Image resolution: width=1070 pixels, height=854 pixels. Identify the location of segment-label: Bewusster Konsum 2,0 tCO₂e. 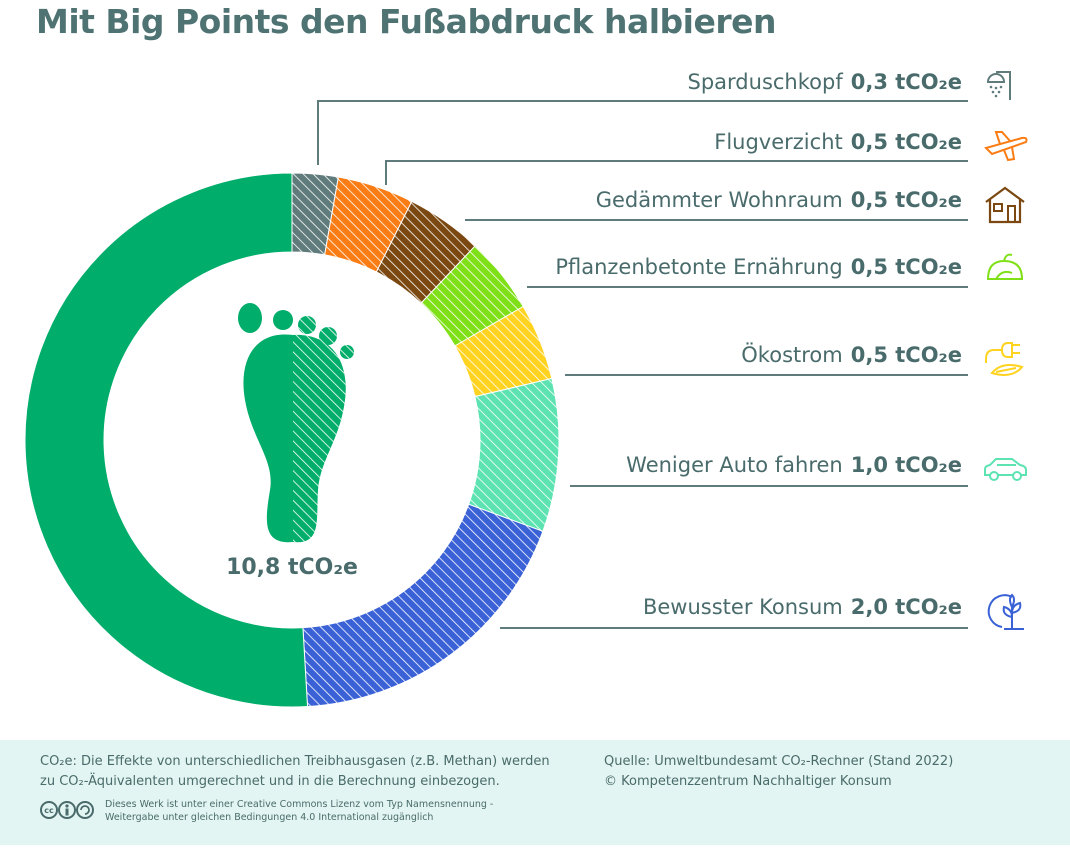
(802, 607).